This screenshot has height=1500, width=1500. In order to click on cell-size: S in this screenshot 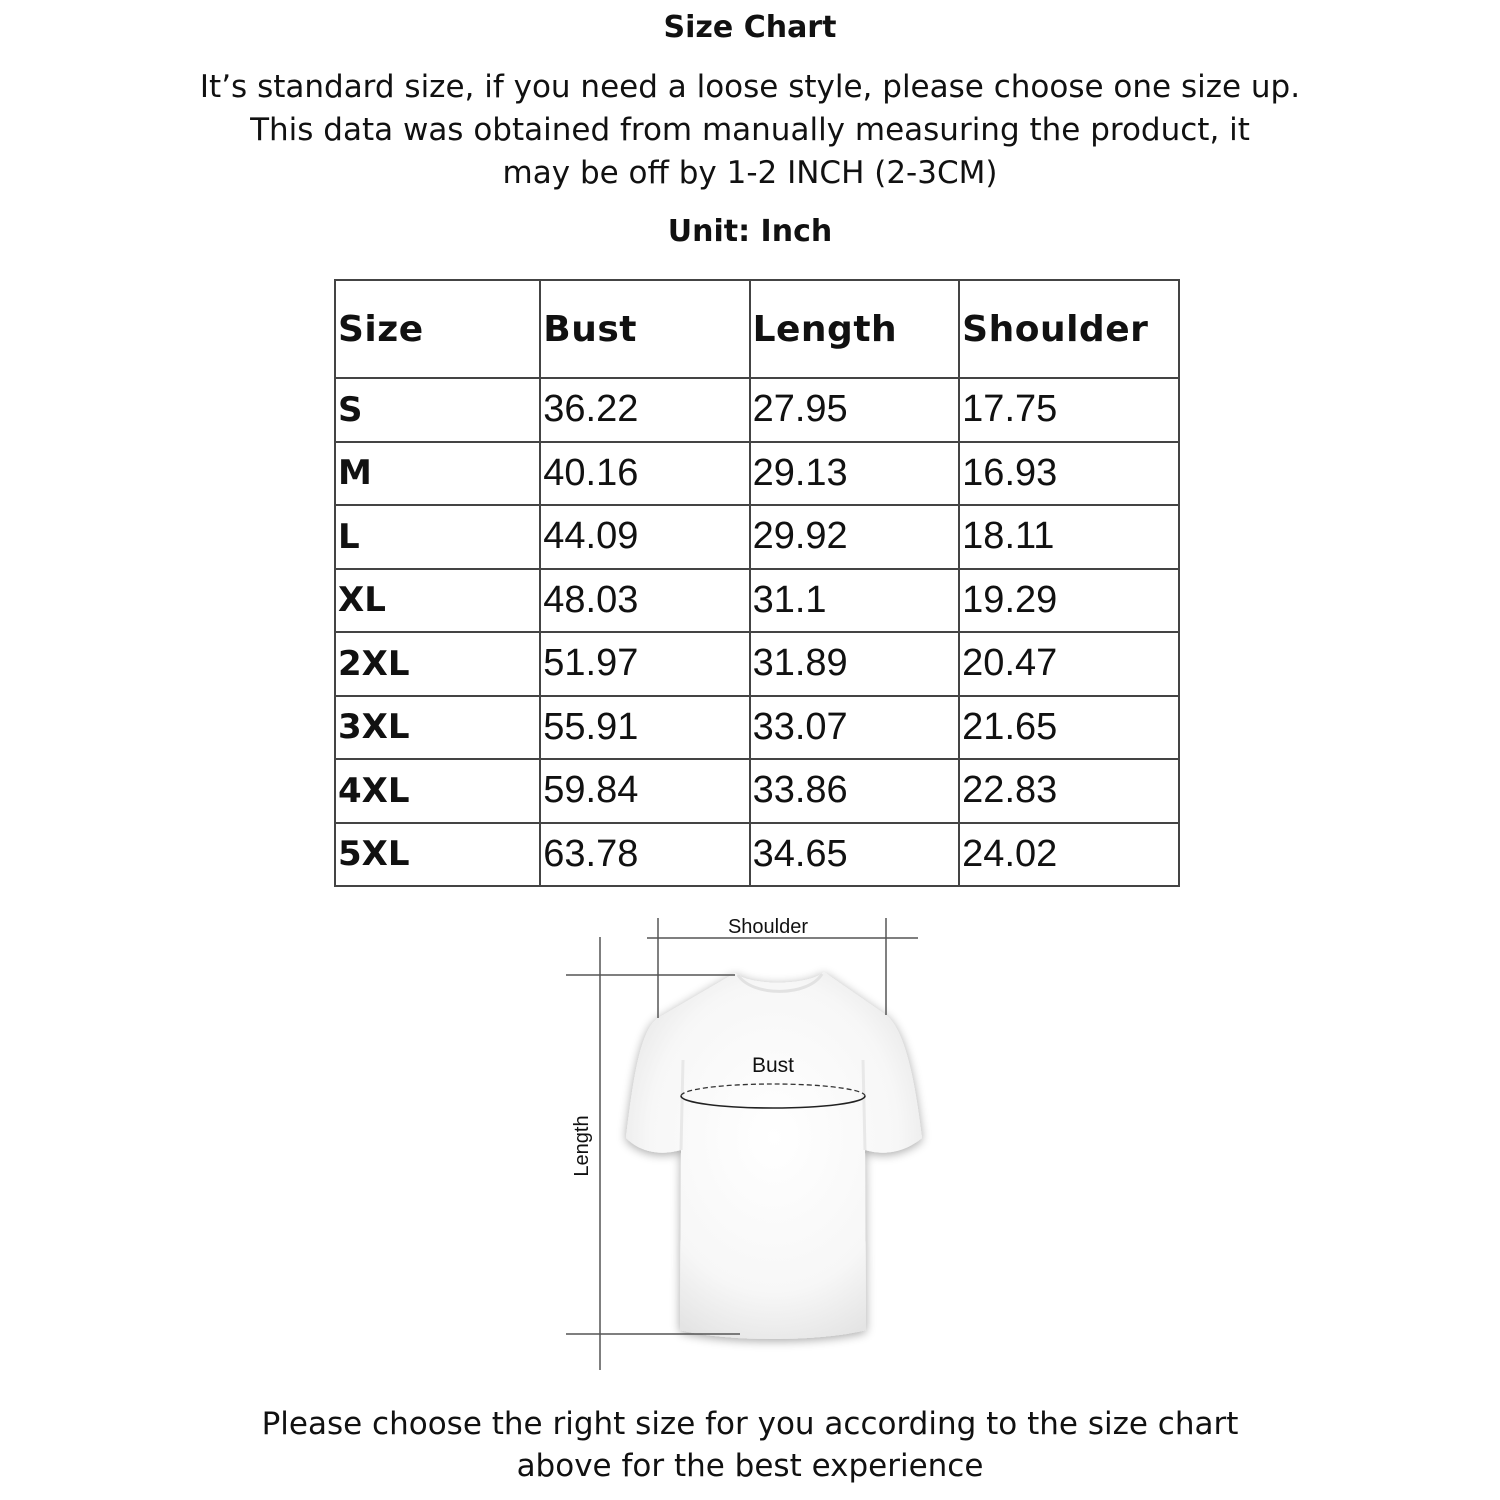, I will do `click(437, 410)`.